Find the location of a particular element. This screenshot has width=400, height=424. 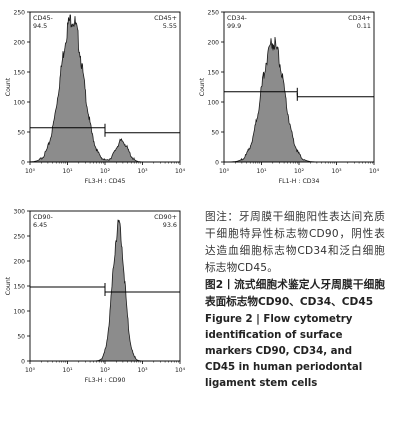

x-axis-label: FL3-H : CD45 is located at coordinates (105, 181).